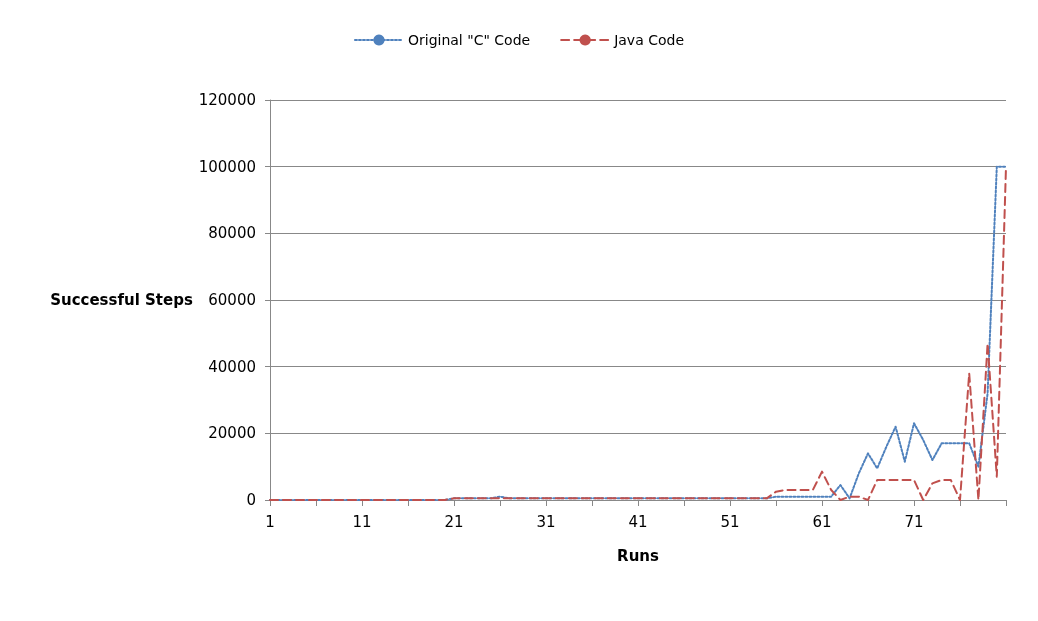 This screenshot has width=1038, height=621. Describe the element at coordinates (914, 521) in the screenshot. I see `x-tick-label: 71` at that location.